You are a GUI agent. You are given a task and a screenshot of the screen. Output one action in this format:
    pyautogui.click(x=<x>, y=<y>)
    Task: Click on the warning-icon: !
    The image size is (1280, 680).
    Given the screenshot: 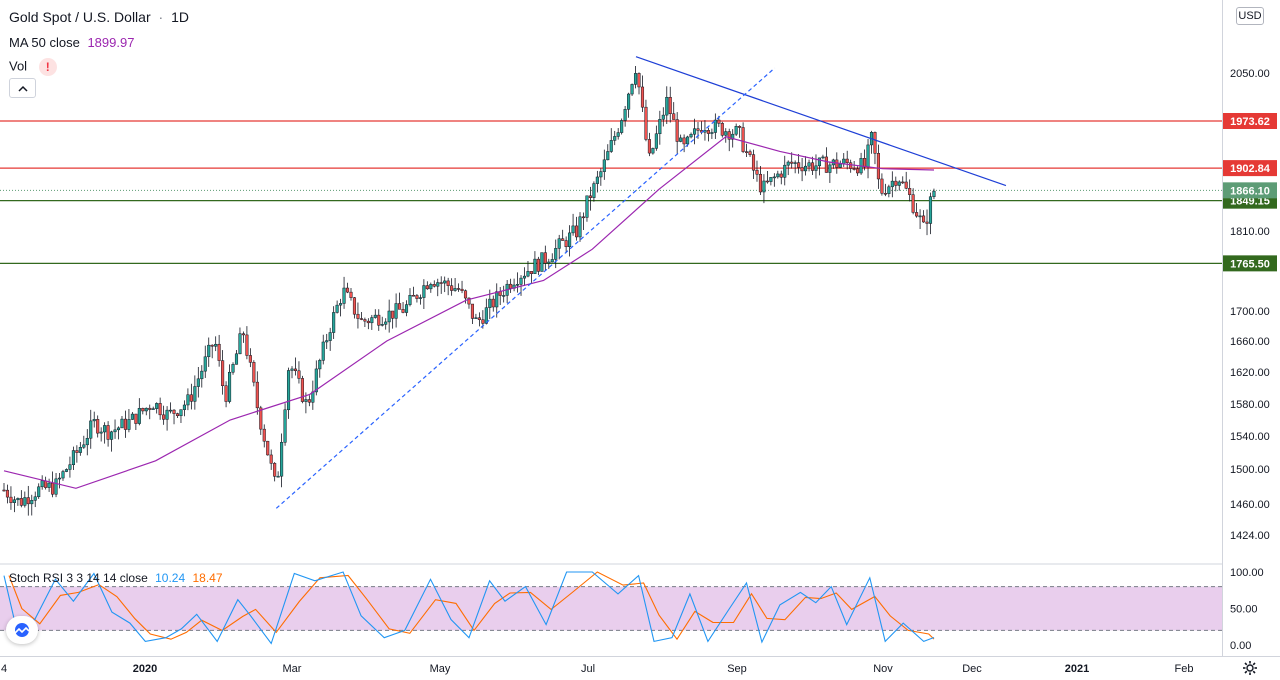 What is the action you would take?
    pyautogui.click(x=47, y=67)
    